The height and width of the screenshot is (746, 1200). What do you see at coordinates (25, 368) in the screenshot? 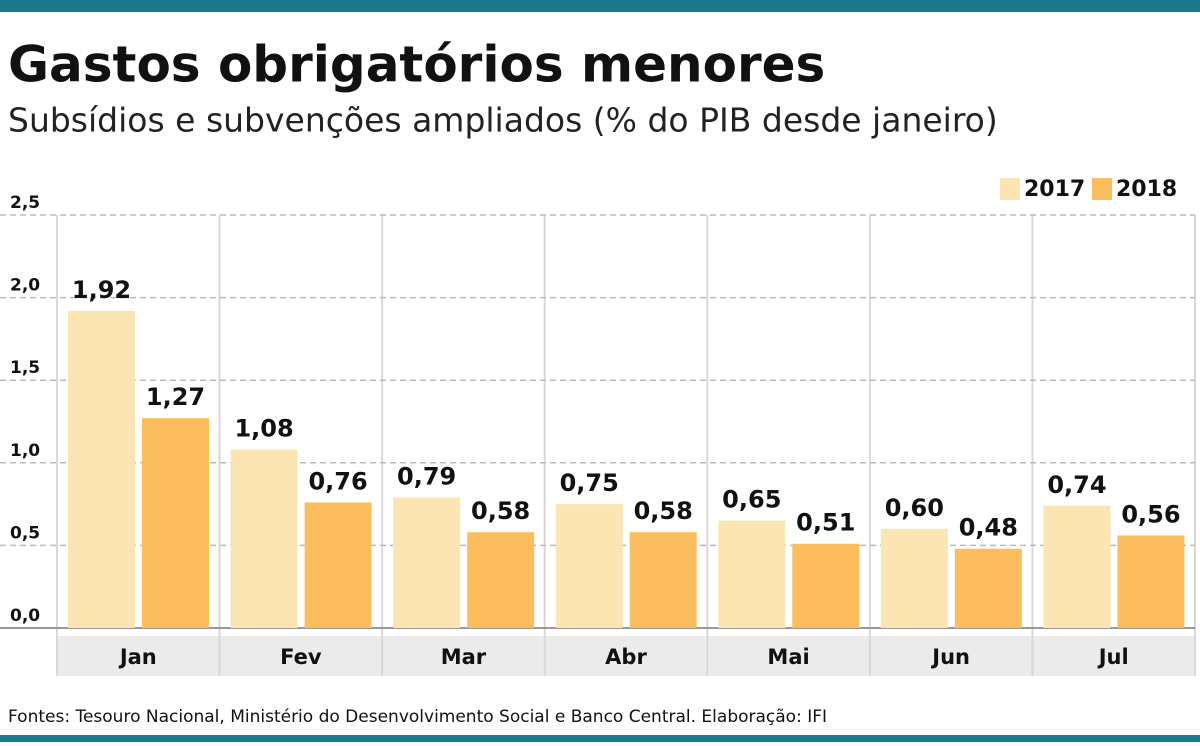
I see `y-tick-label: 1,5` at bounding box center [25, 368].